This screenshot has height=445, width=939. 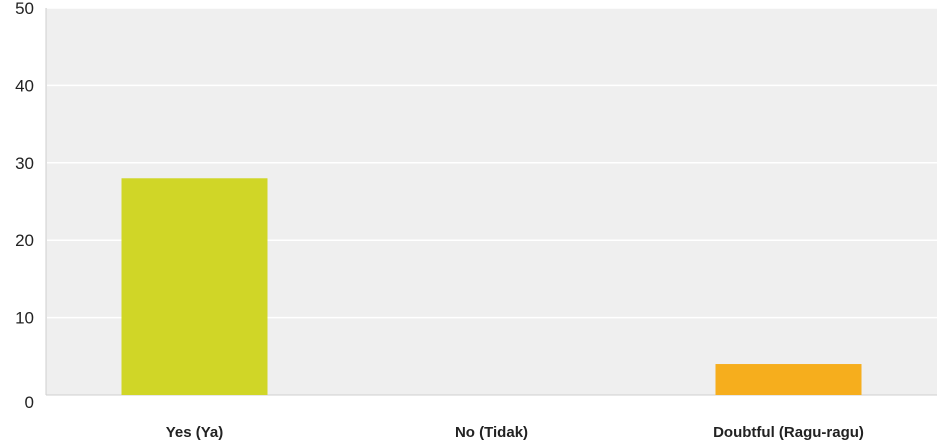 I want to click on y-tick-label: 50, so click(x=24, y=9).